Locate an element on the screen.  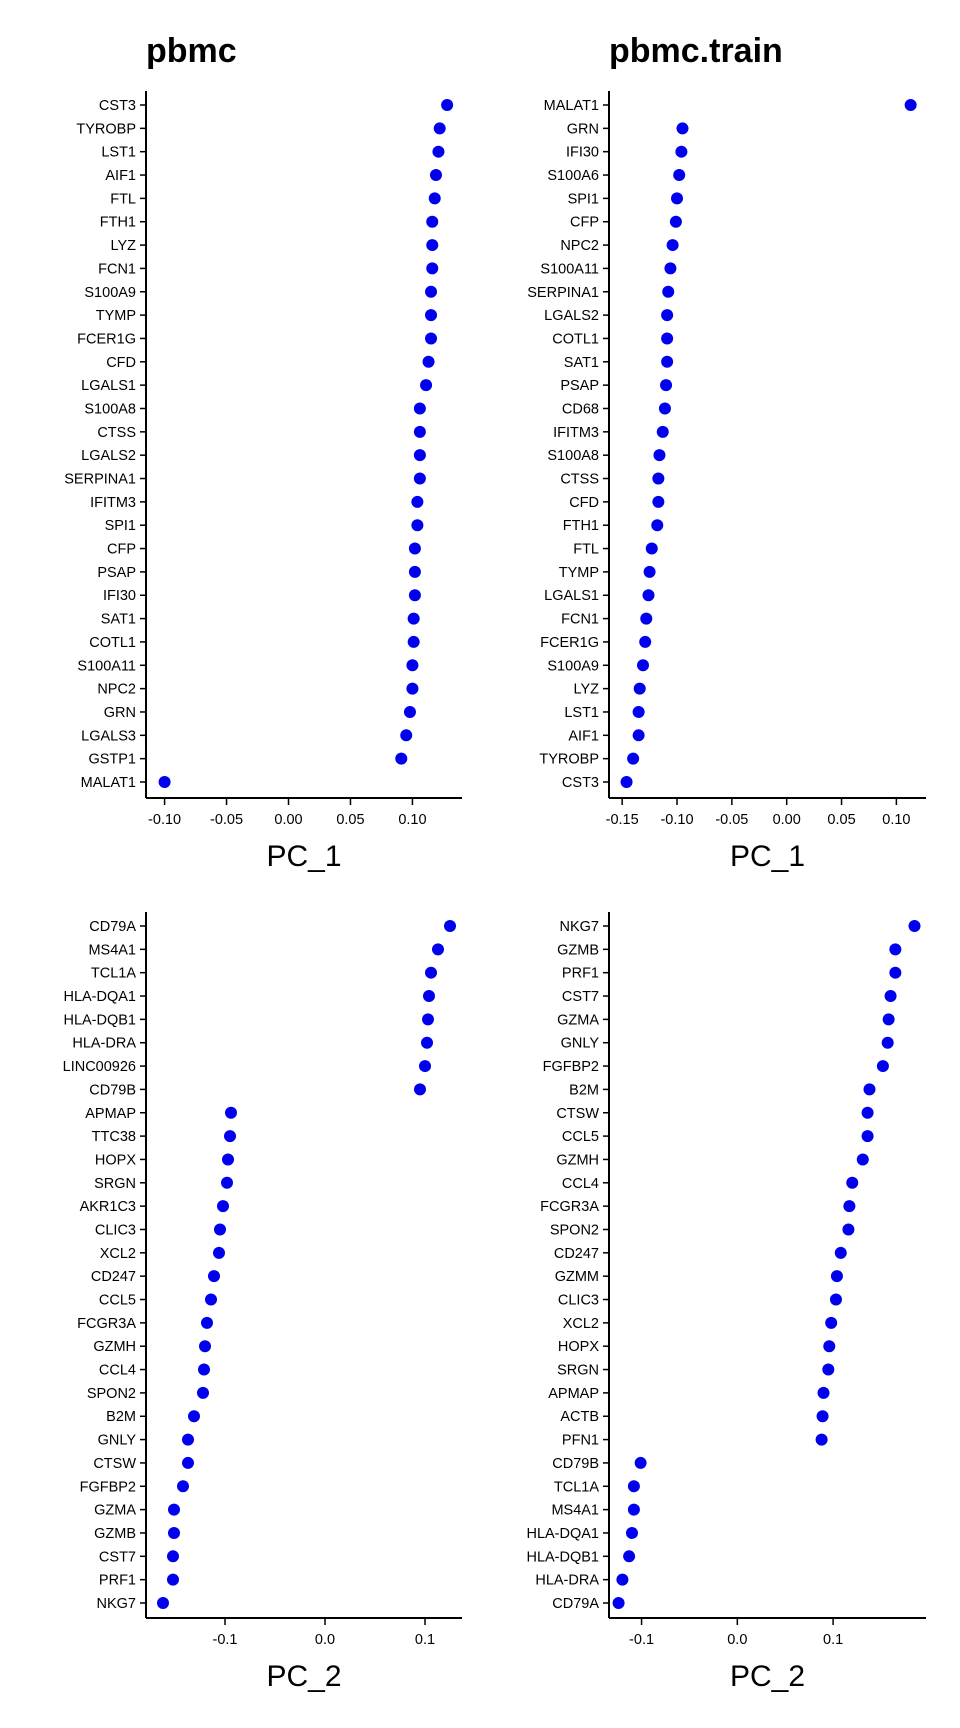
gene-label: CD247 is located at coordinates (576, 1254).